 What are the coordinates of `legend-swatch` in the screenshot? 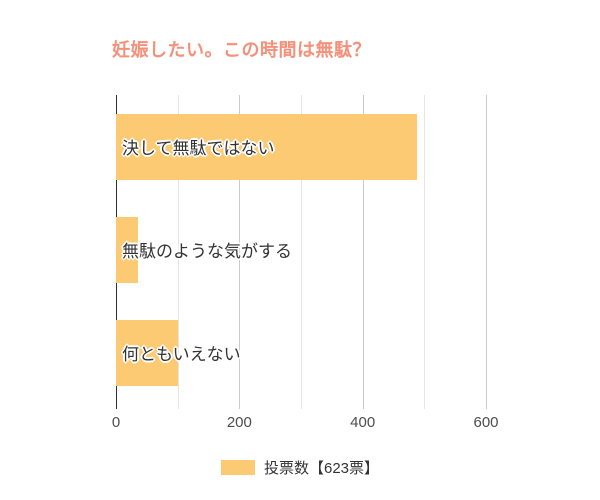 It's located at (237, 467).